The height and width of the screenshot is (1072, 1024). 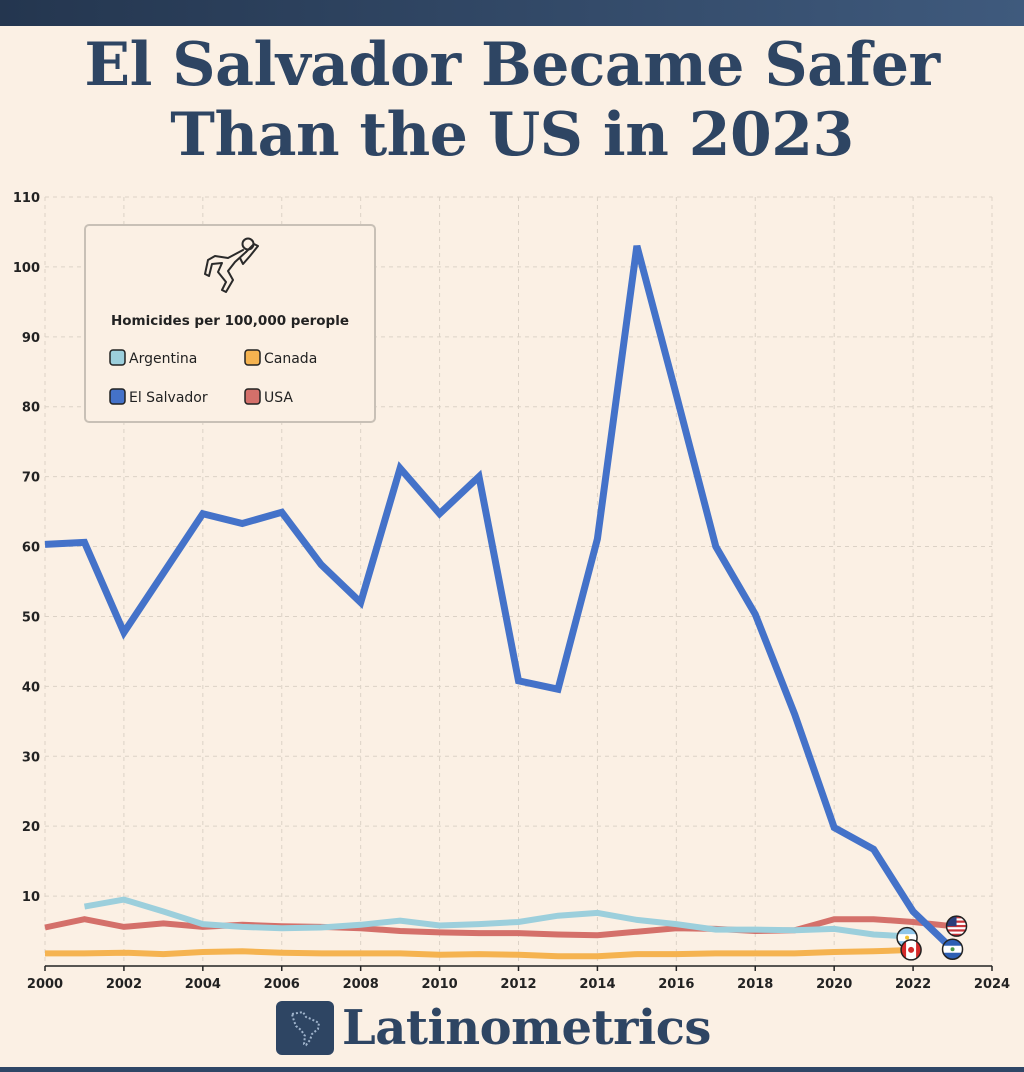 What do you see at coordinates (676, 984) in the screenshot?
I see `x-tick-label: 2016` at bounding box center [676, 984].